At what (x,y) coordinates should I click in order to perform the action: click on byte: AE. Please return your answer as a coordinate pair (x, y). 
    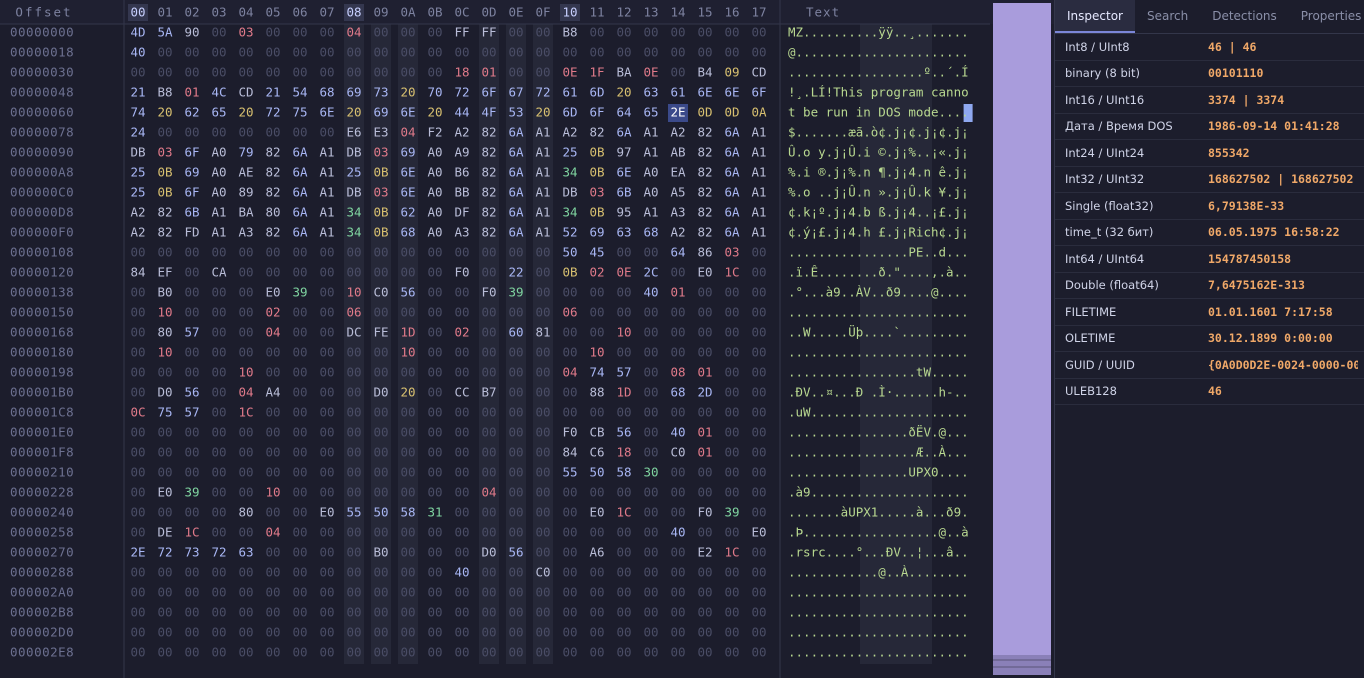
    Looking at the image, I should click on (245, 172).